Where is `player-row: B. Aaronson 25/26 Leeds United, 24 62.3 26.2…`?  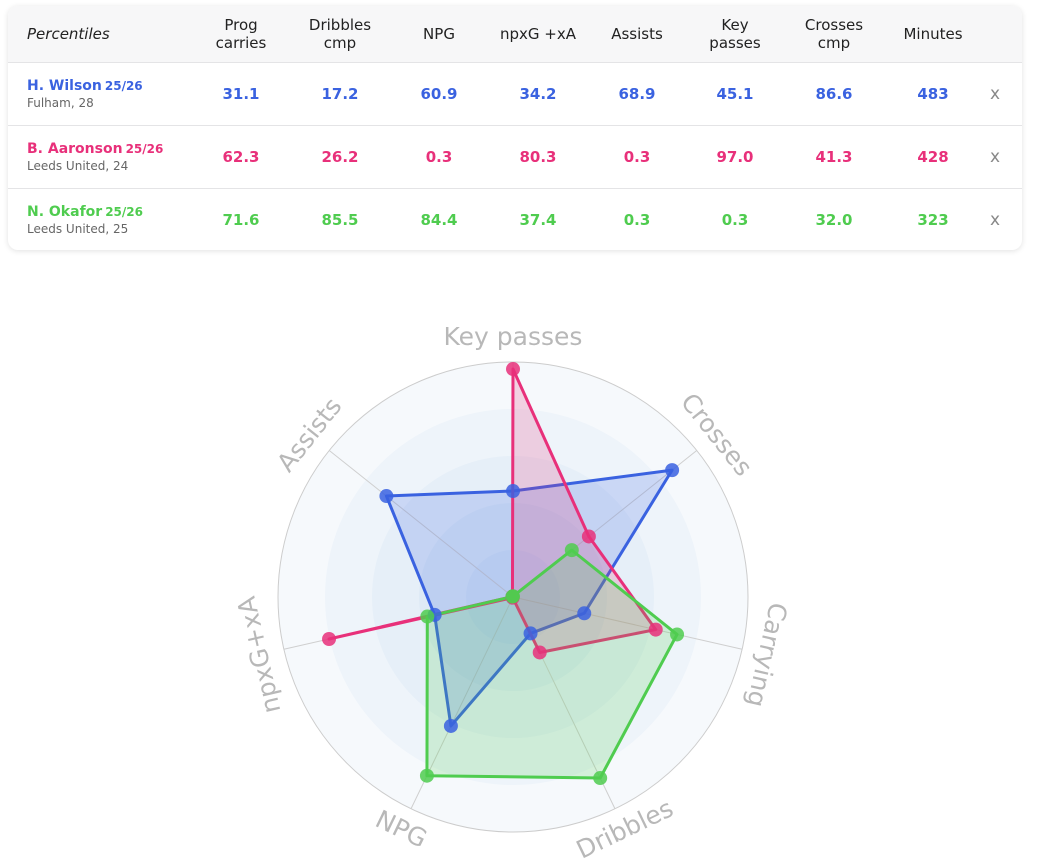 player-row: B. Aaronson 25/26 Leeds United, 24 62.3 26.2… is located at coordinates (515, 157).